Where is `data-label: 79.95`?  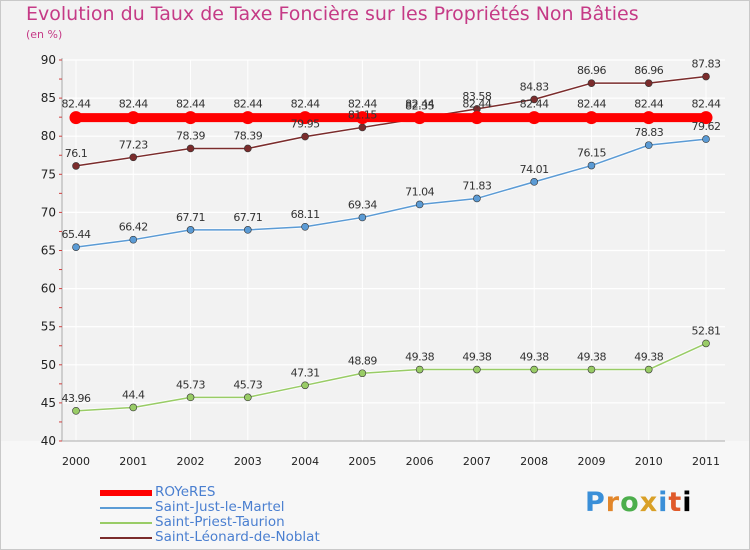 data-label: 79.95 is located at coordinates (305, 124).